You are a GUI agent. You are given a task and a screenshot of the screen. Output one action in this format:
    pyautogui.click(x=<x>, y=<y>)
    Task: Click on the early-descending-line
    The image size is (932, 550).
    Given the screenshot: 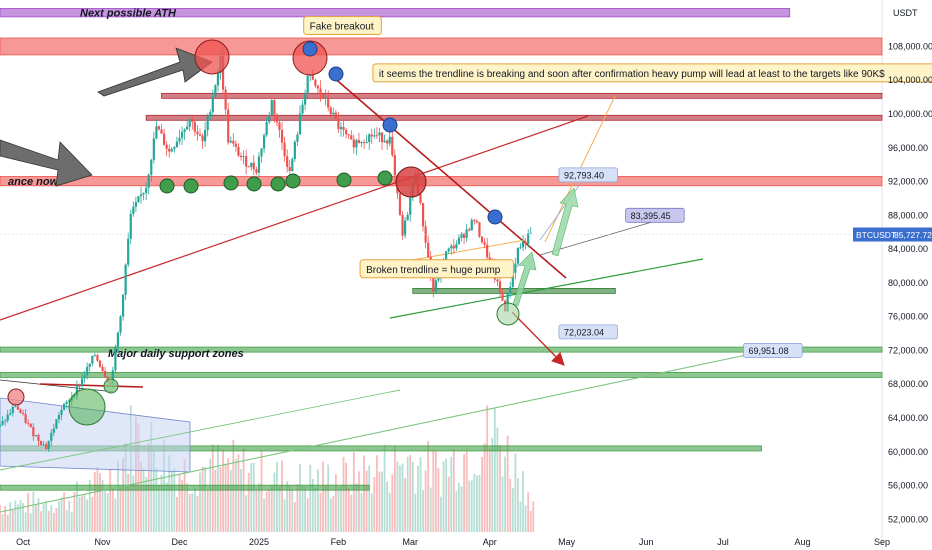 What is the action you would take?
    pyautogui.click(x=58, y=386)
    